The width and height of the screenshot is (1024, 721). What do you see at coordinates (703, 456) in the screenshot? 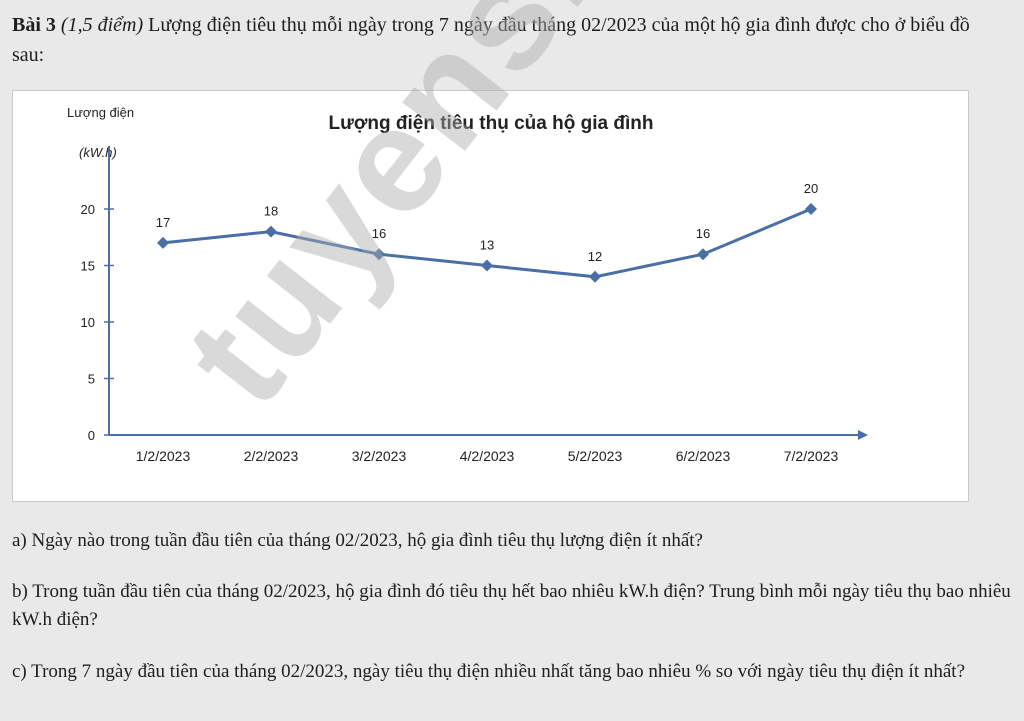
I see `x-tick-label: 6/2/2023` at bounding box center [703, 456].